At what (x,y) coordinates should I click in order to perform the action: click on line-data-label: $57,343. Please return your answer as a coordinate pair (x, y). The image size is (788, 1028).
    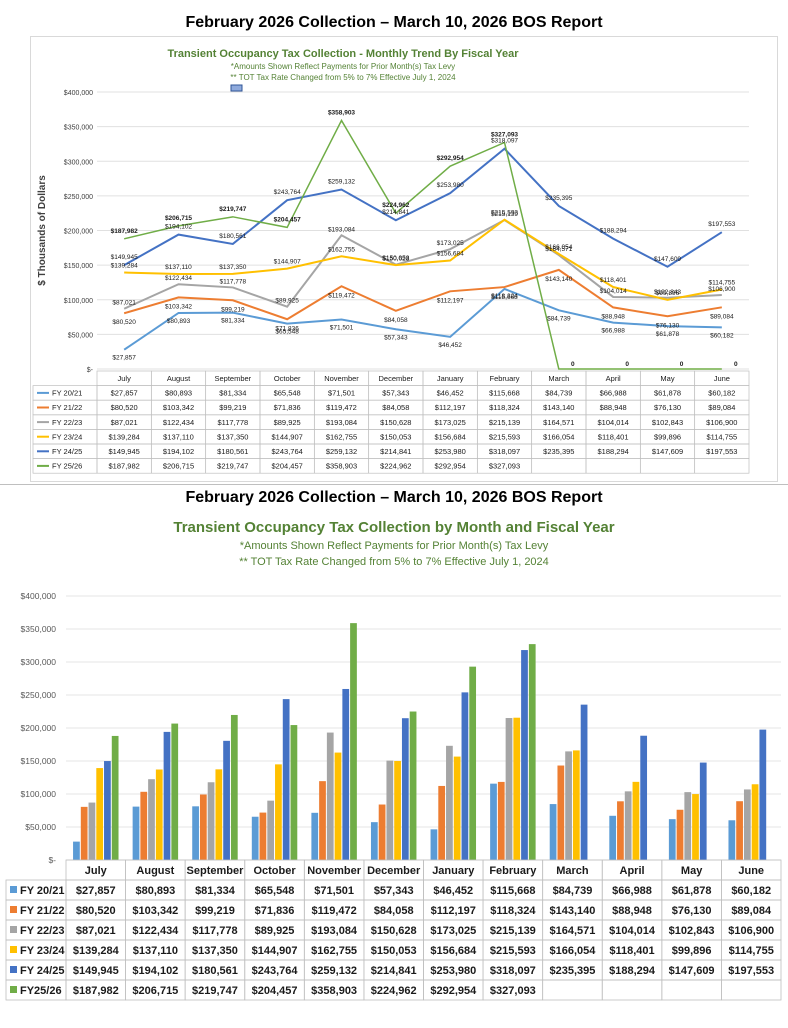
    Looking at the image, I should click on (396, 337).